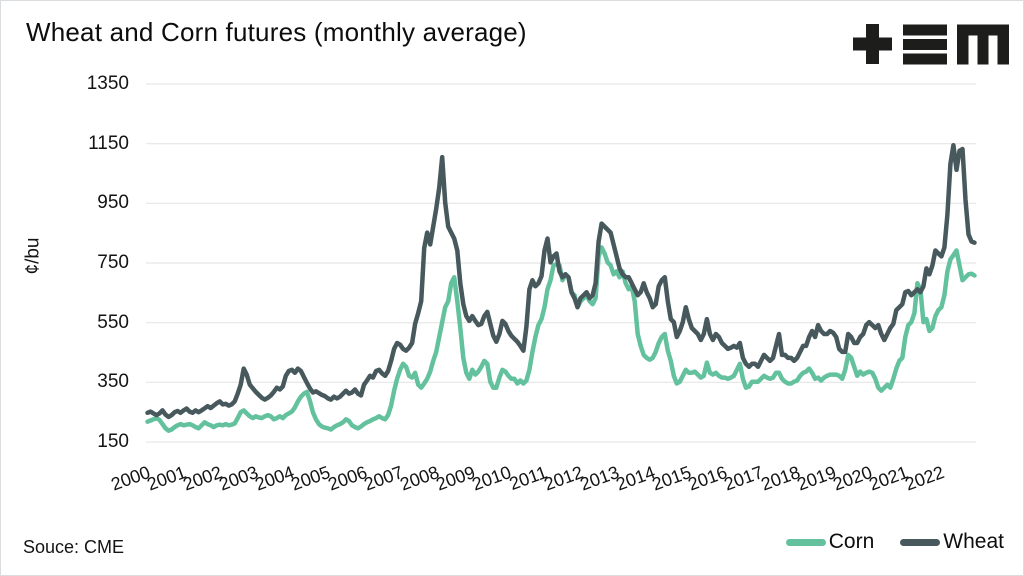 This screenshot has height=576, width=1024. What do you see at coordinates (925, 44) in the screenshot?
I see `triple-bar-icon` at bounding box center [925, 44].